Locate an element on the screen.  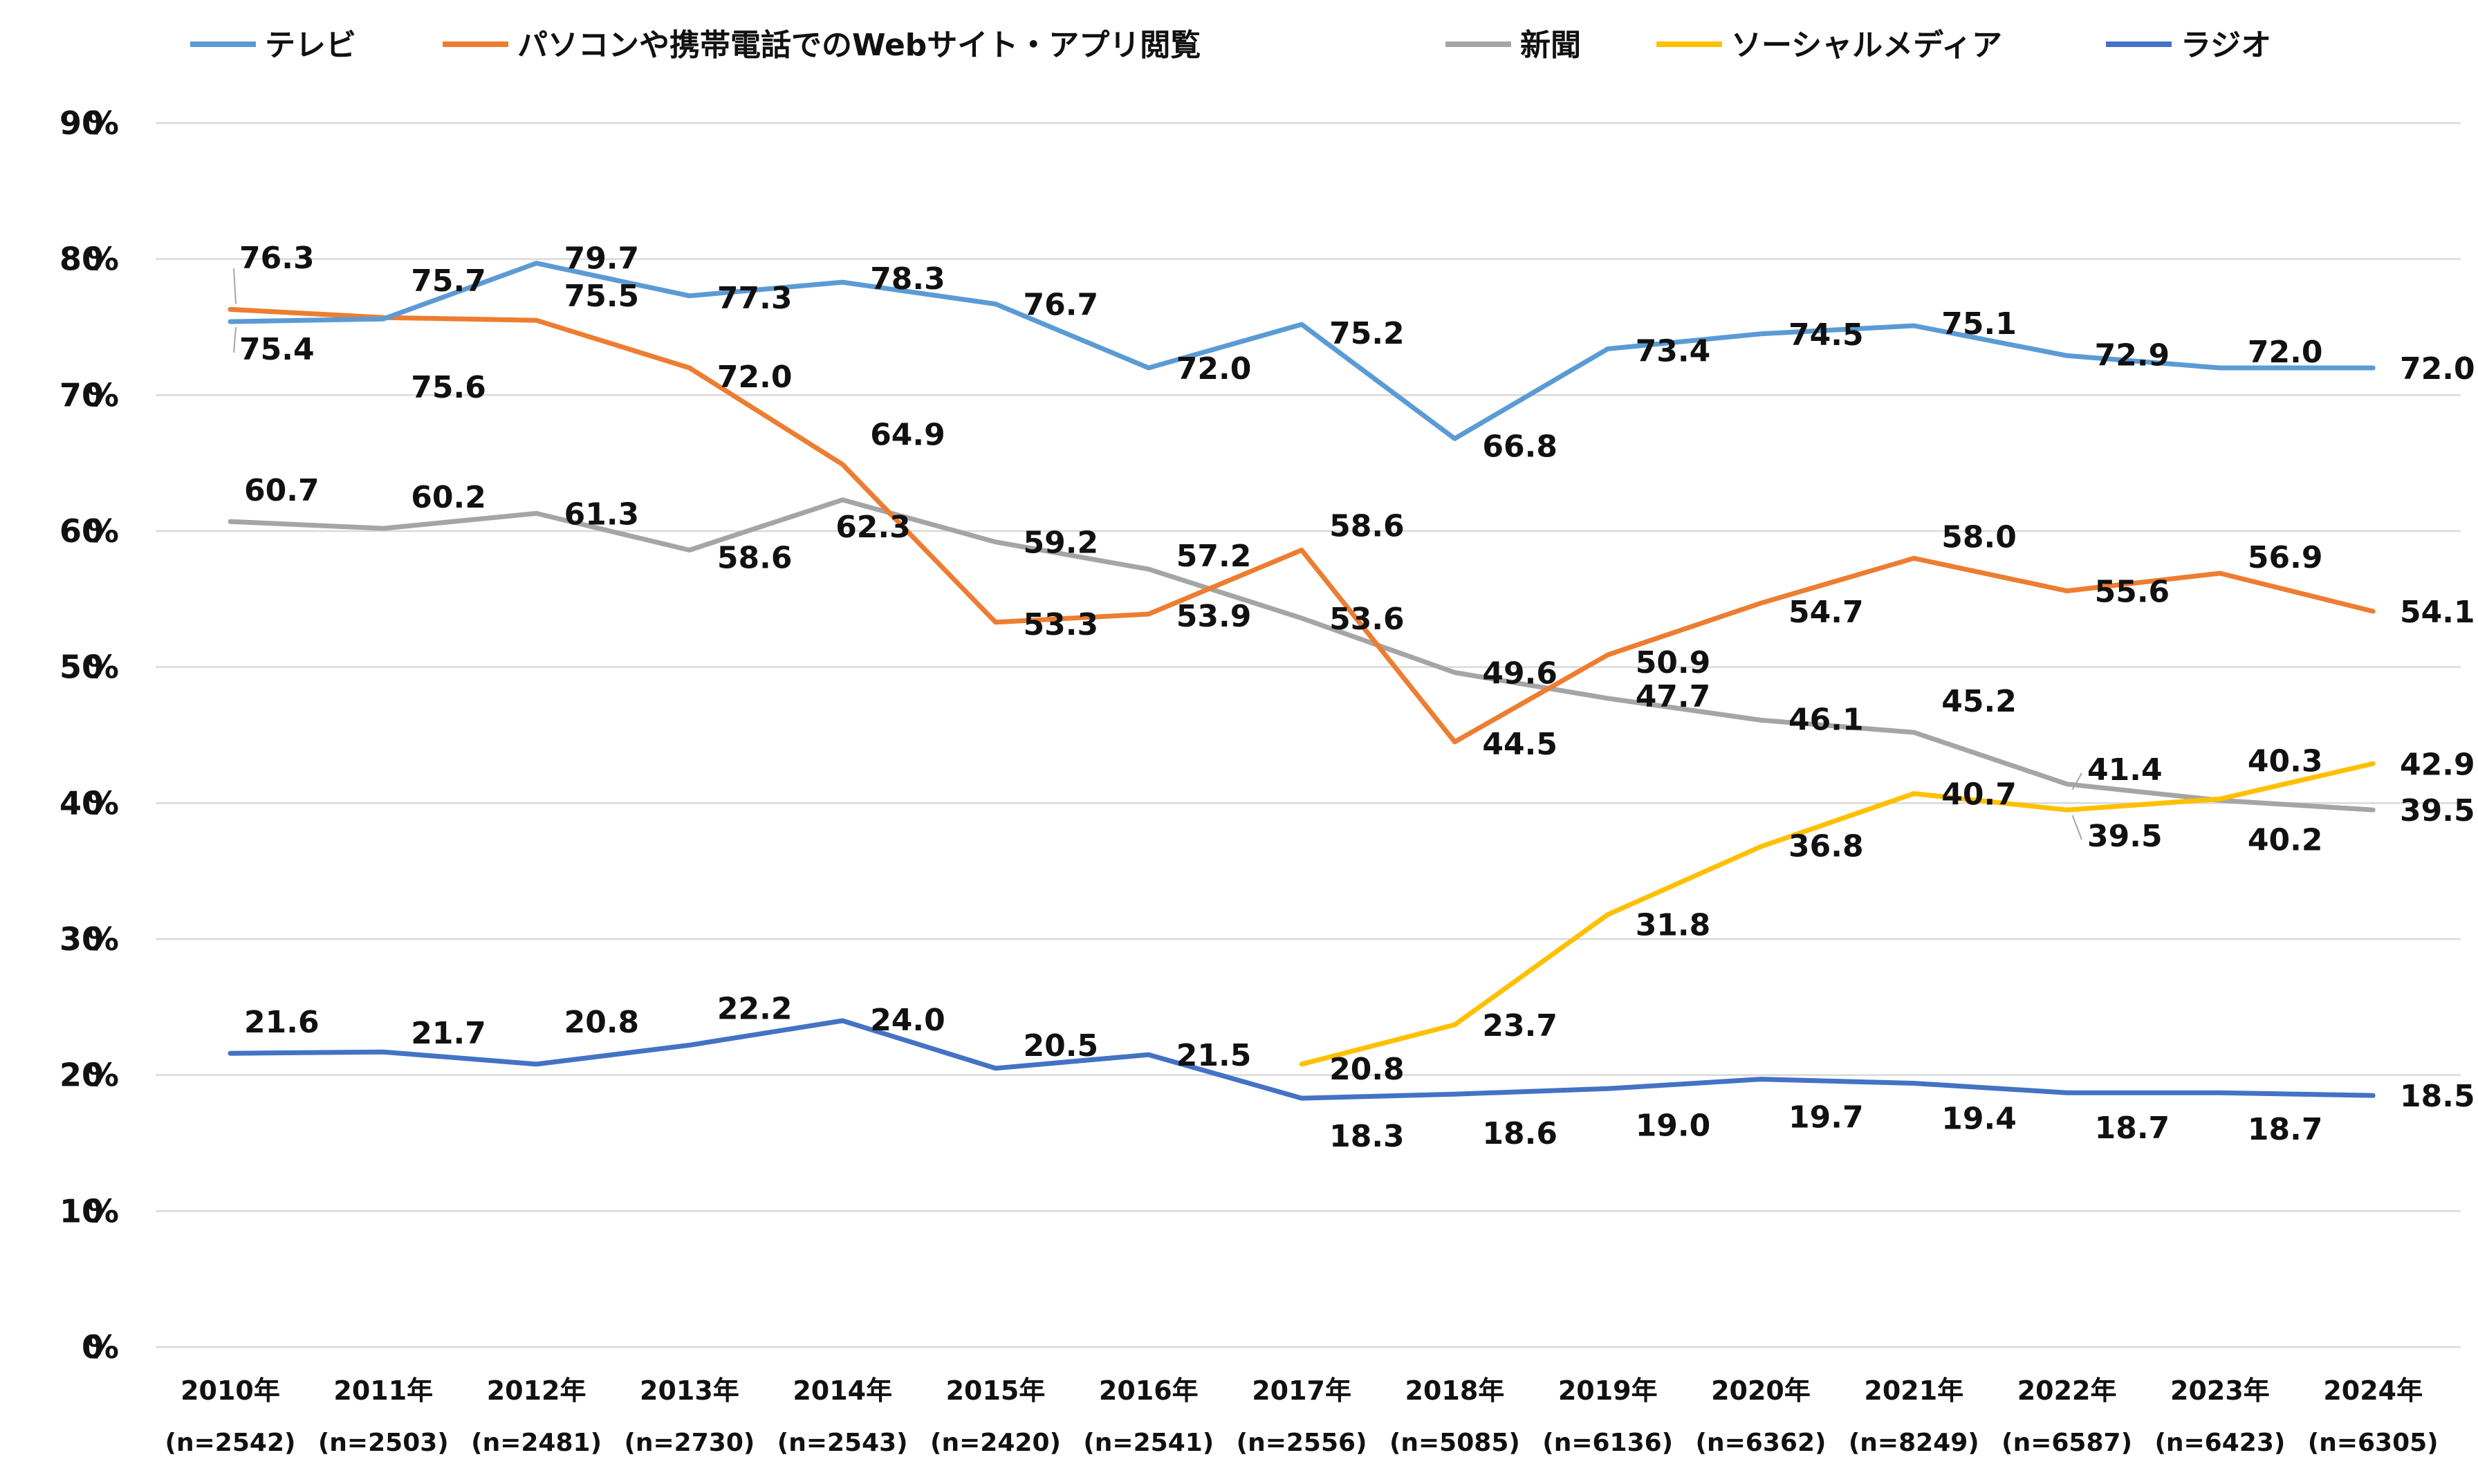
x-tick-sample-size: (n=2420) is located at coordinates (996, 1443).